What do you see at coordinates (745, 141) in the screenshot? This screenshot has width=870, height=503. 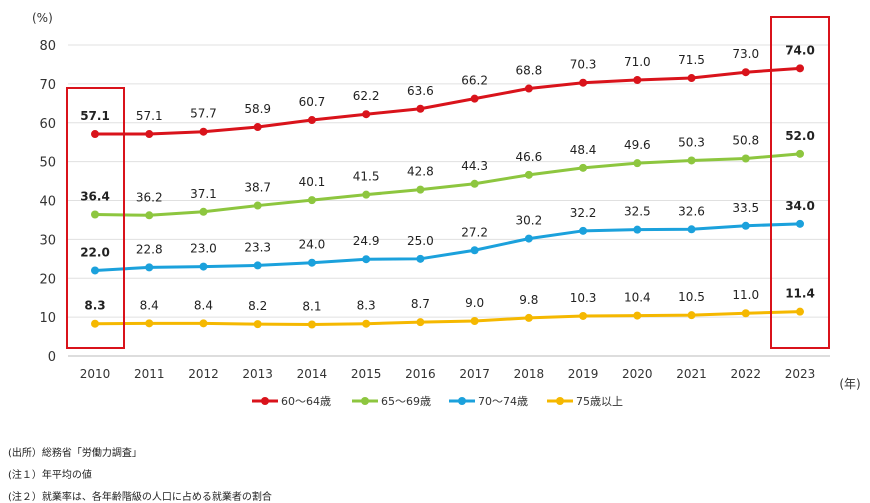 I see `data-label: 50.8` at bounding box center [745, 141].